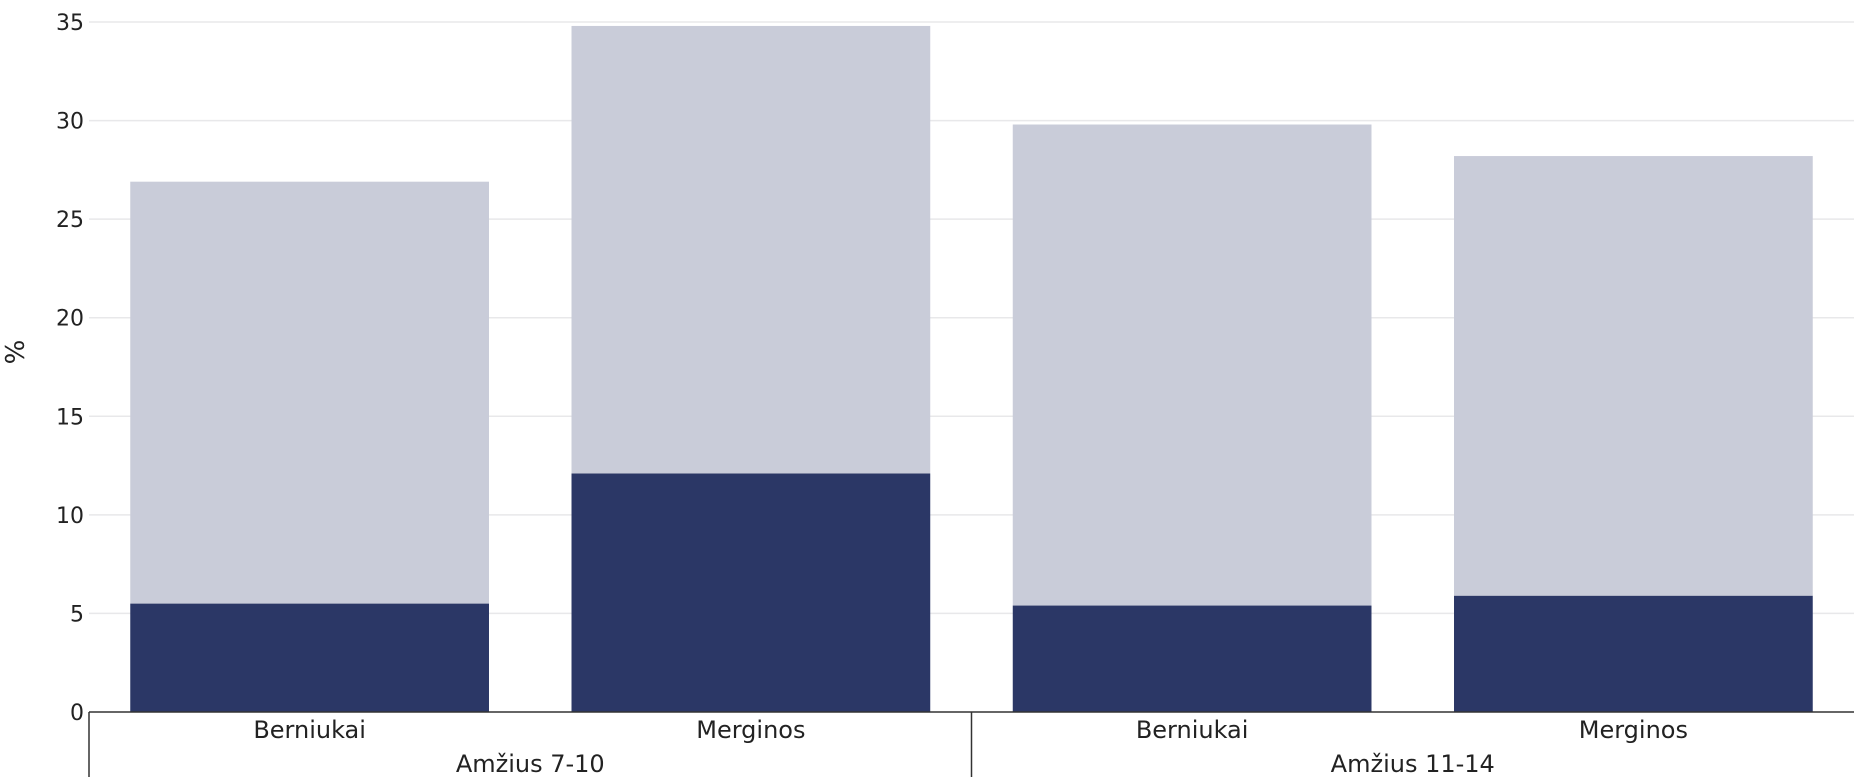 Image resolution: width=1854 pixels, height=777 pixels. Describe the element at coordinates (70, 368) in the screenshot. I see `y-axis-ticks: 0 5 10 15 20 25 30 35` at that location.